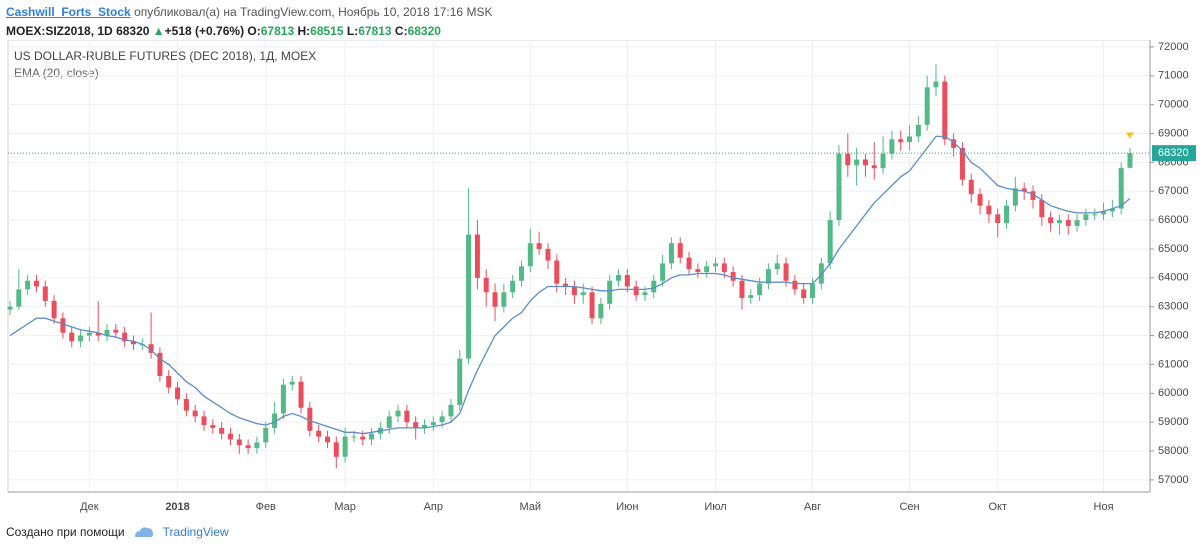  What do you see at coordinates (266, 507) in the screenshot?
I see `x-tick-label: Фев` at bounding box center [266, 507].